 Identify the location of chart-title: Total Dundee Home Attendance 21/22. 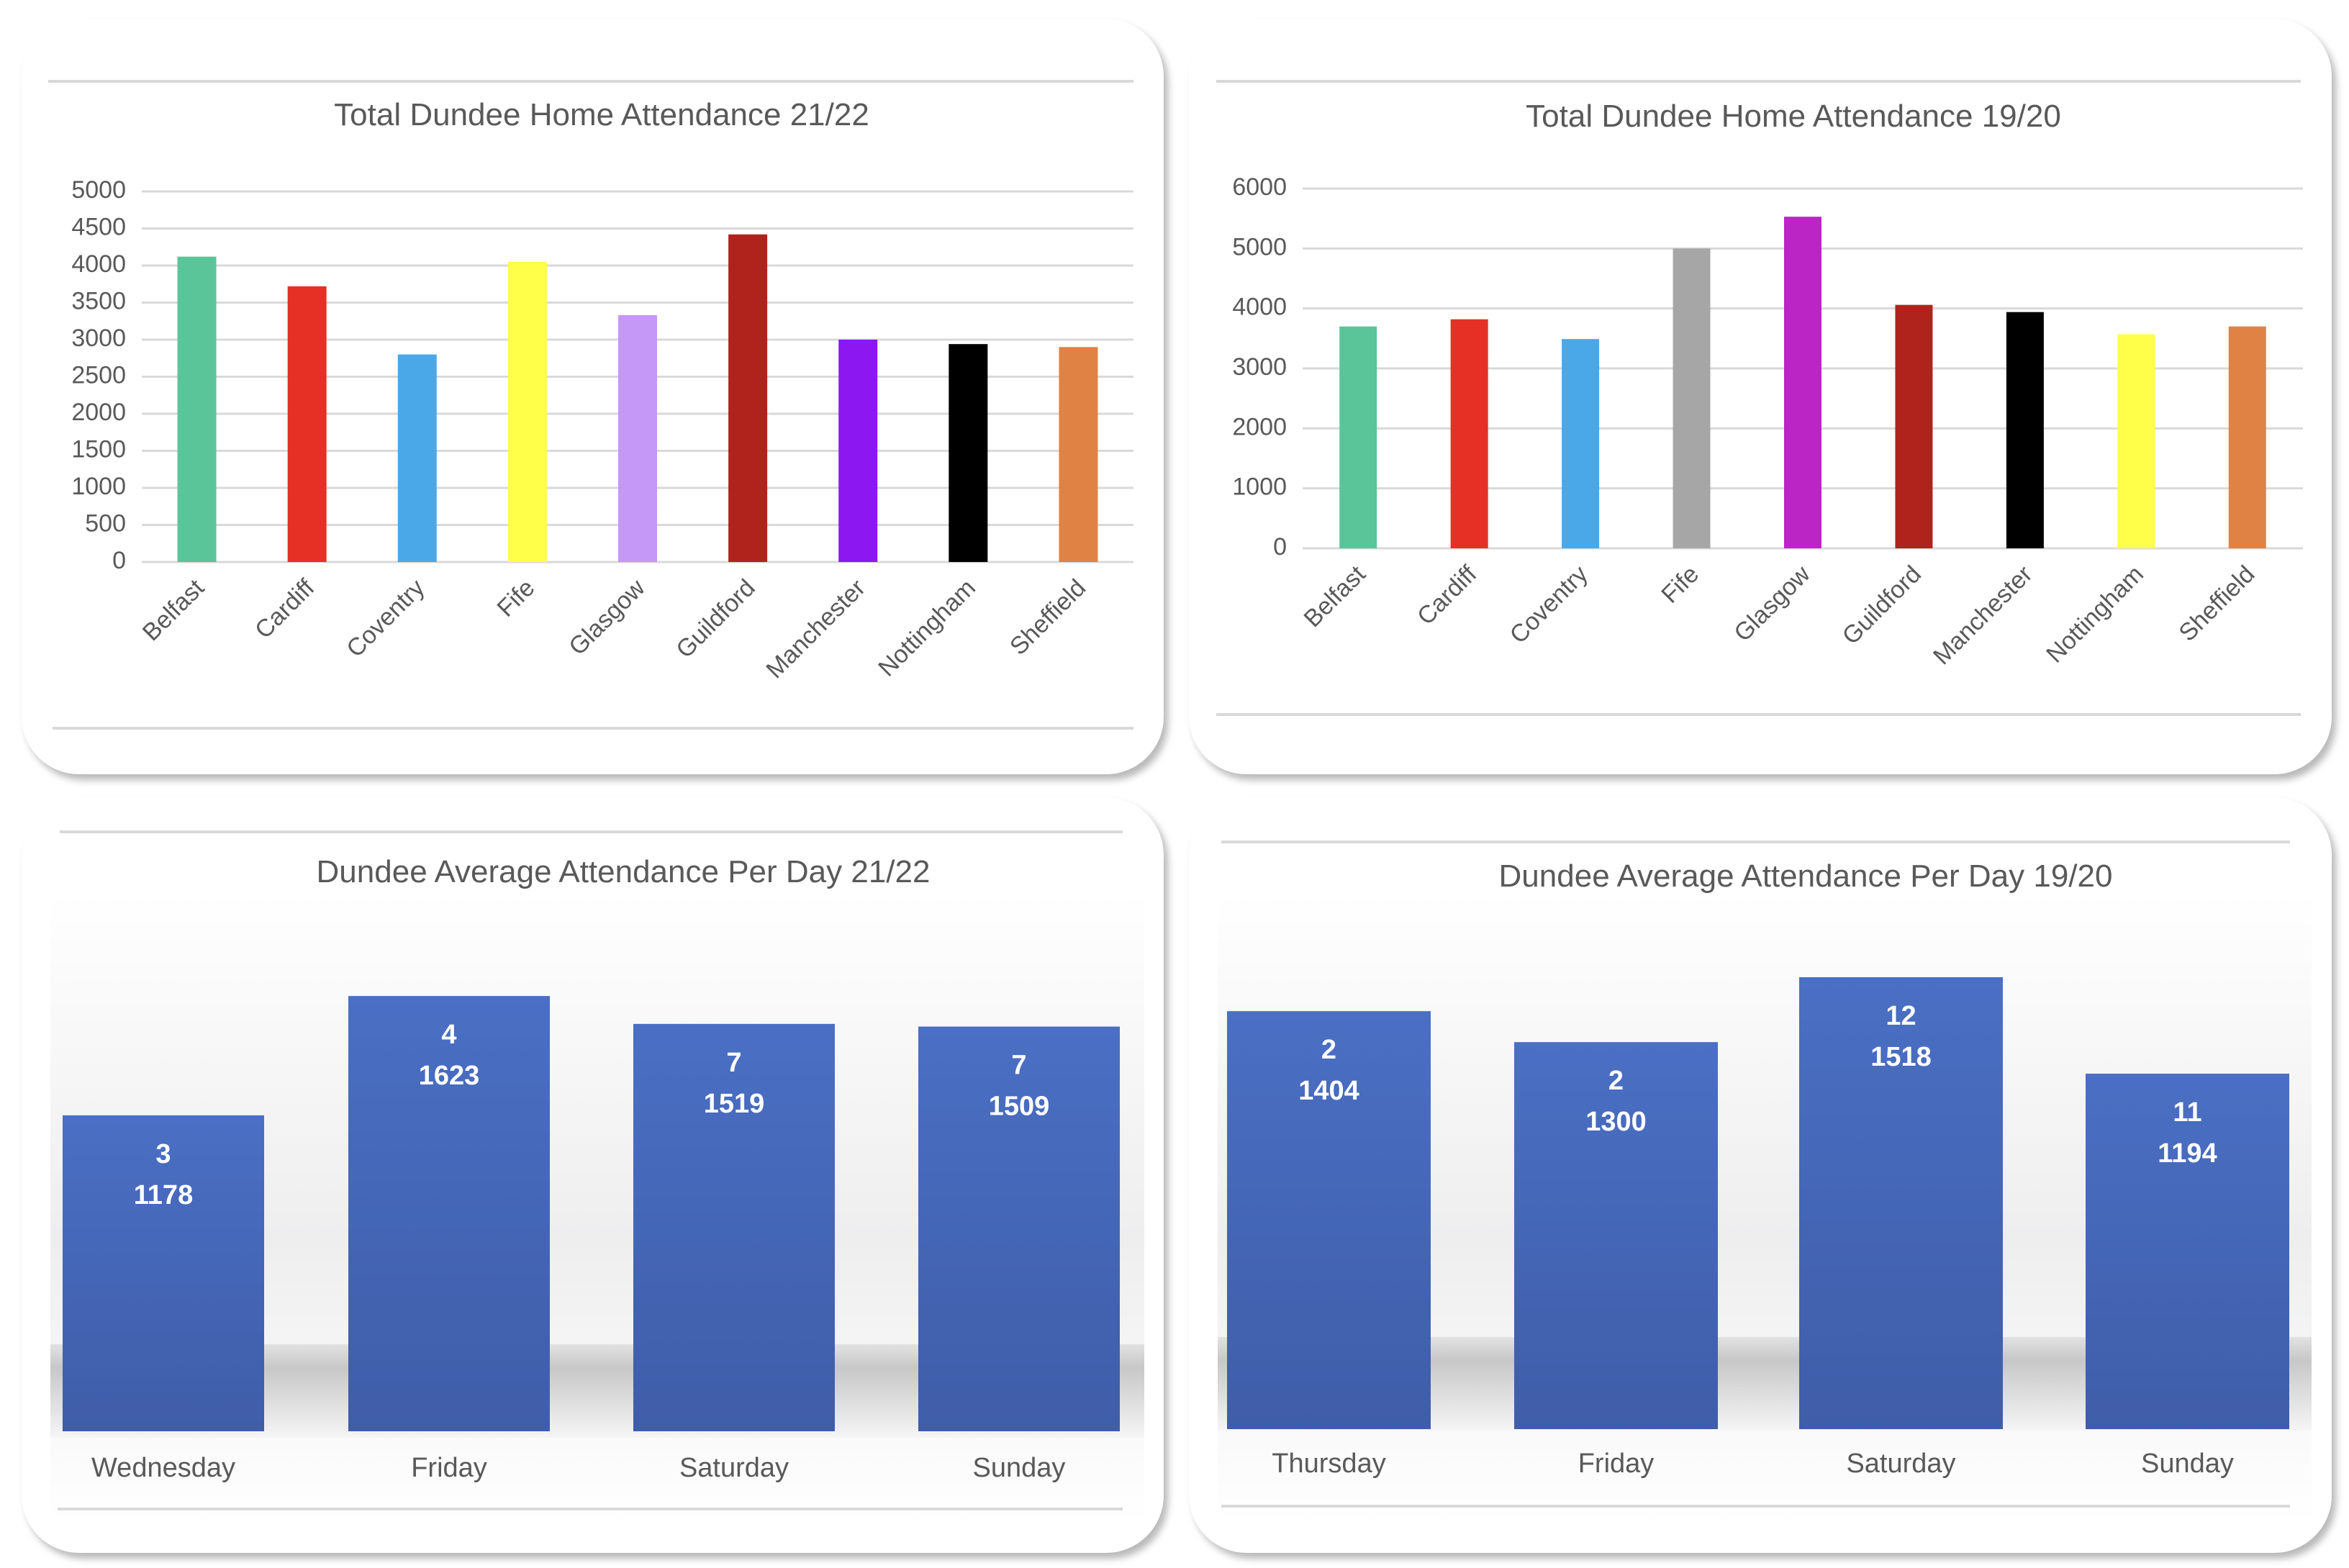
(601, 114).